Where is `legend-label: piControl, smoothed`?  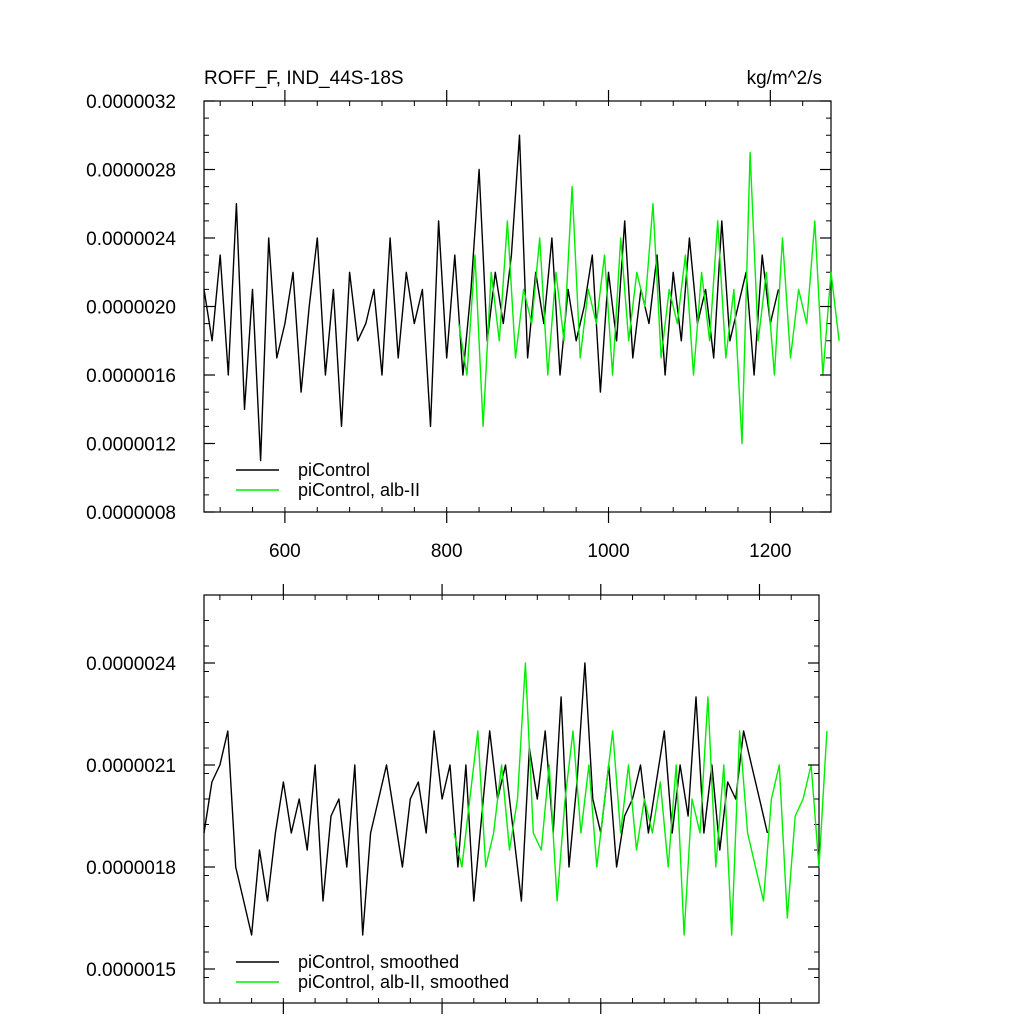
legend-label: piControl, smoothed is located at coordinates (378, 962).